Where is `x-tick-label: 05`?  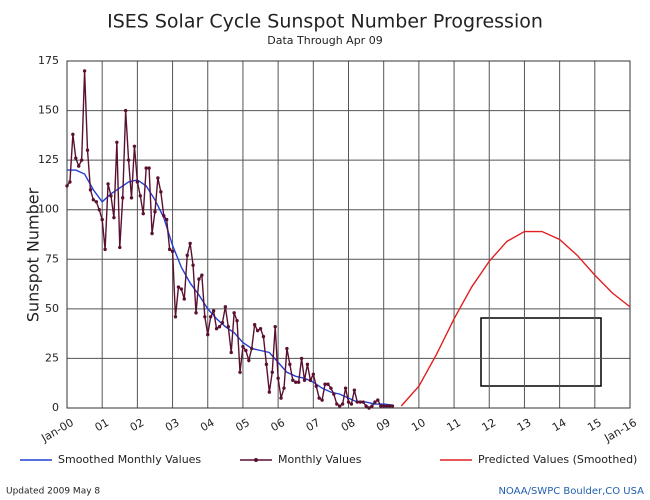 x-tick-label: 05 is located at coordinates (242, 425).